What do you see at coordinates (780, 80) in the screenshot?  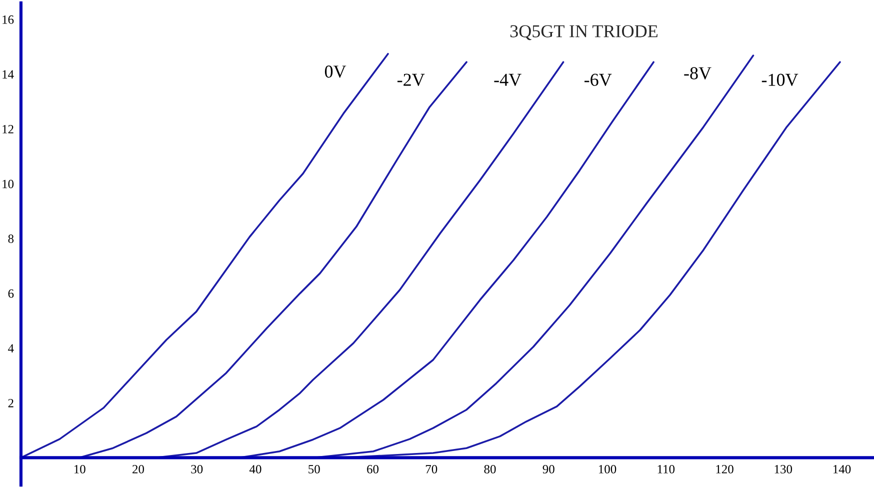 I see `series-label: -10V` at bounding box center [780, 80].